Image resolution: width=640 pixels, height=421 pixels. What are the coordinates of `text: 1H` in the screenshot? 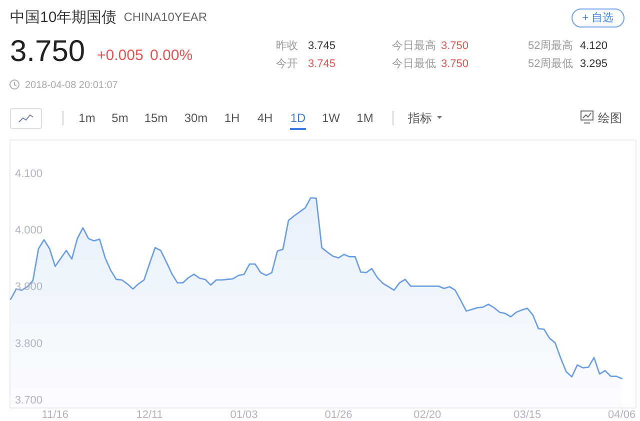 It's located at (232, 118).